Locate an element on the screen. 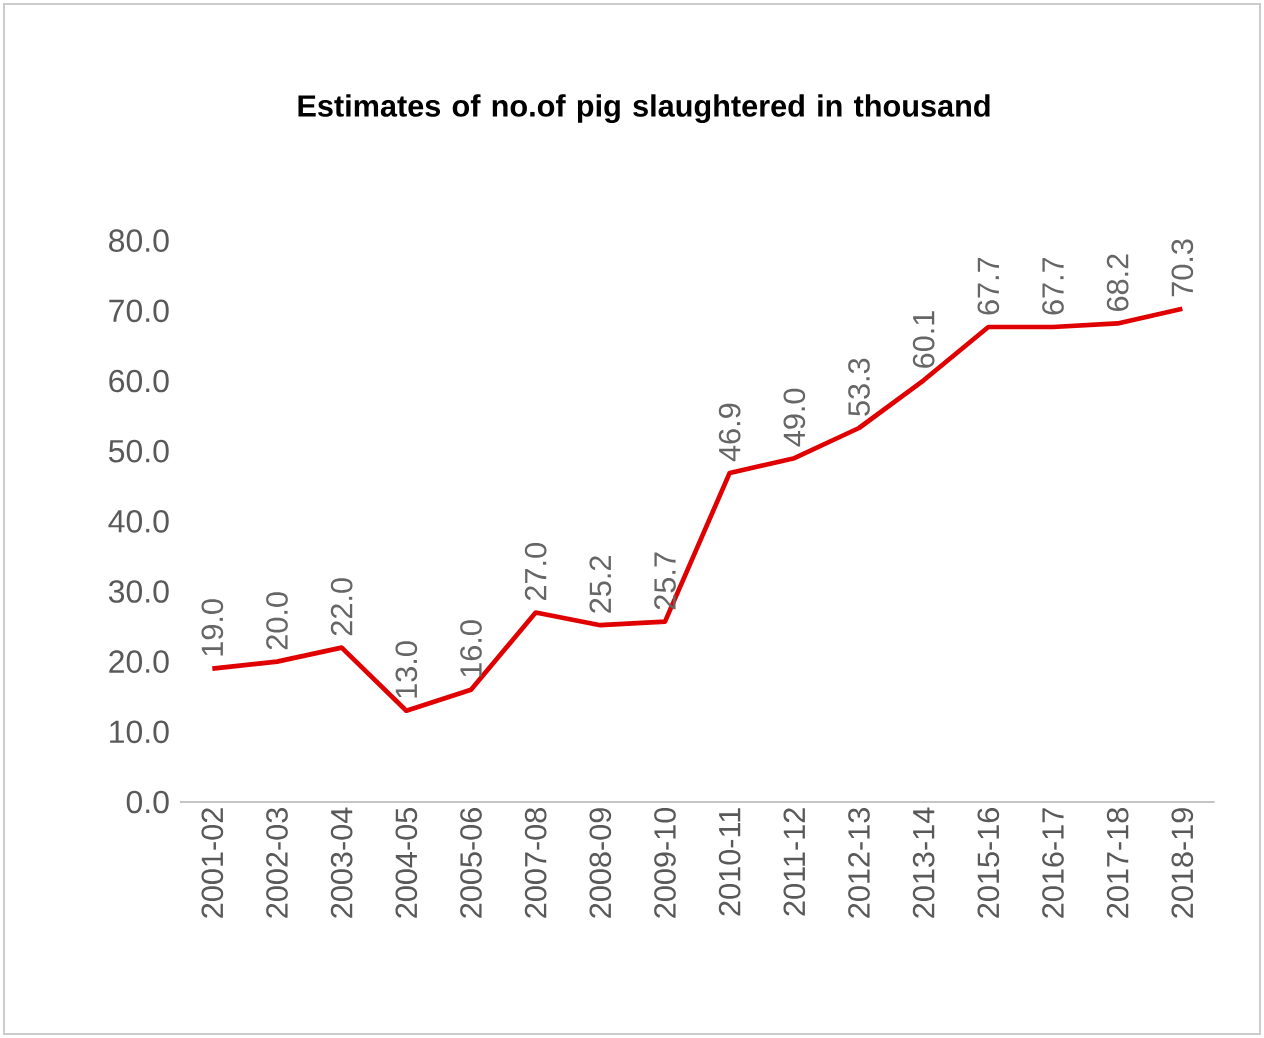 The width and height of the screenshot is (1264, 1038). data-label: 19.0 is located at coordinates (212, 627).